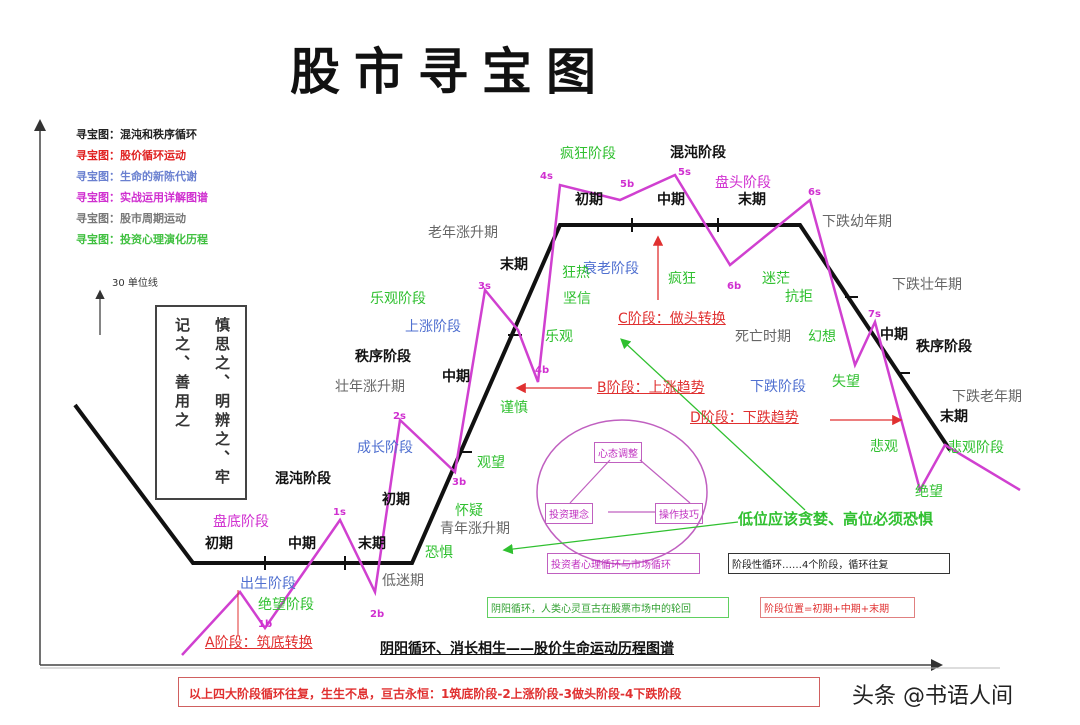  I want to click on stage-position-box: 阶段位置=初期+中期+末期, so click(837, 607).